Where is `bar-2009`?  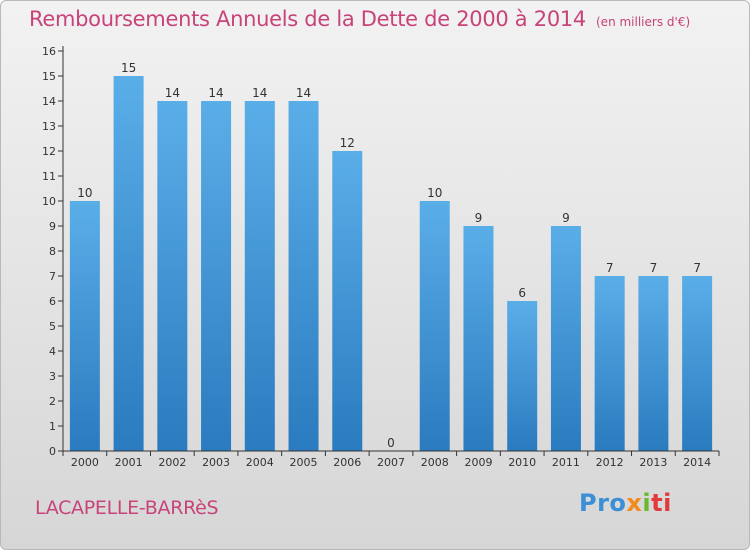 bar-2009 is located at coordinates (478, 338).